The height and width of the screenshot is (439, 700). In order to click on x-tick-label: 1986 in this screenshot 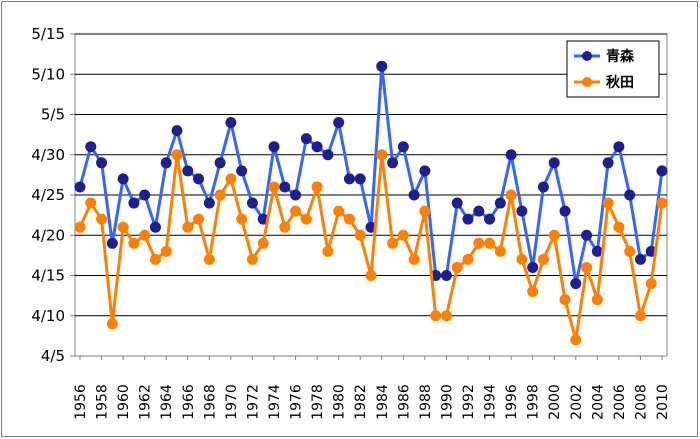, I will do `click(404, 402)`.